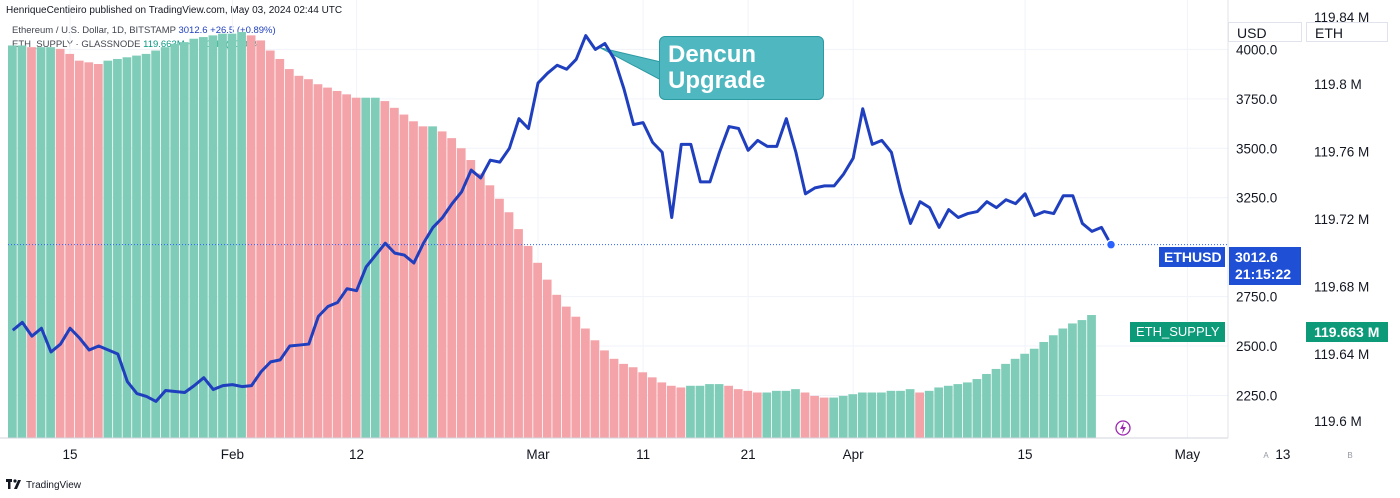 The height and width of the screenshot is (498, 1400). I want to click on usd-tick-label: 2500.0, so click(1256, 346).